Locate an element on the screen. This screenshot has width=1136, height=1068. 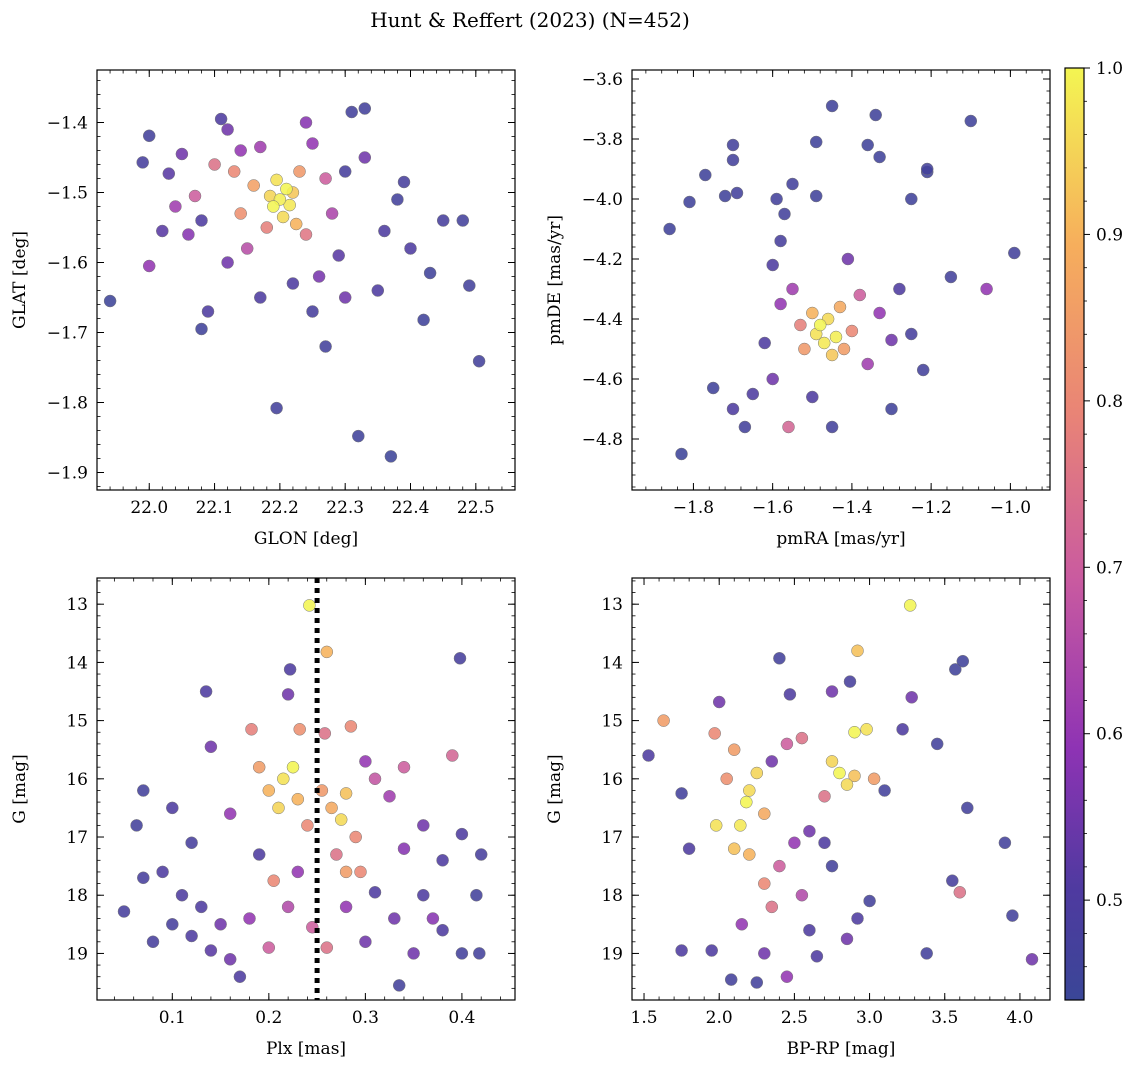
colorbar-tick-label: 0.5 is located at coordinates (1109, 901).